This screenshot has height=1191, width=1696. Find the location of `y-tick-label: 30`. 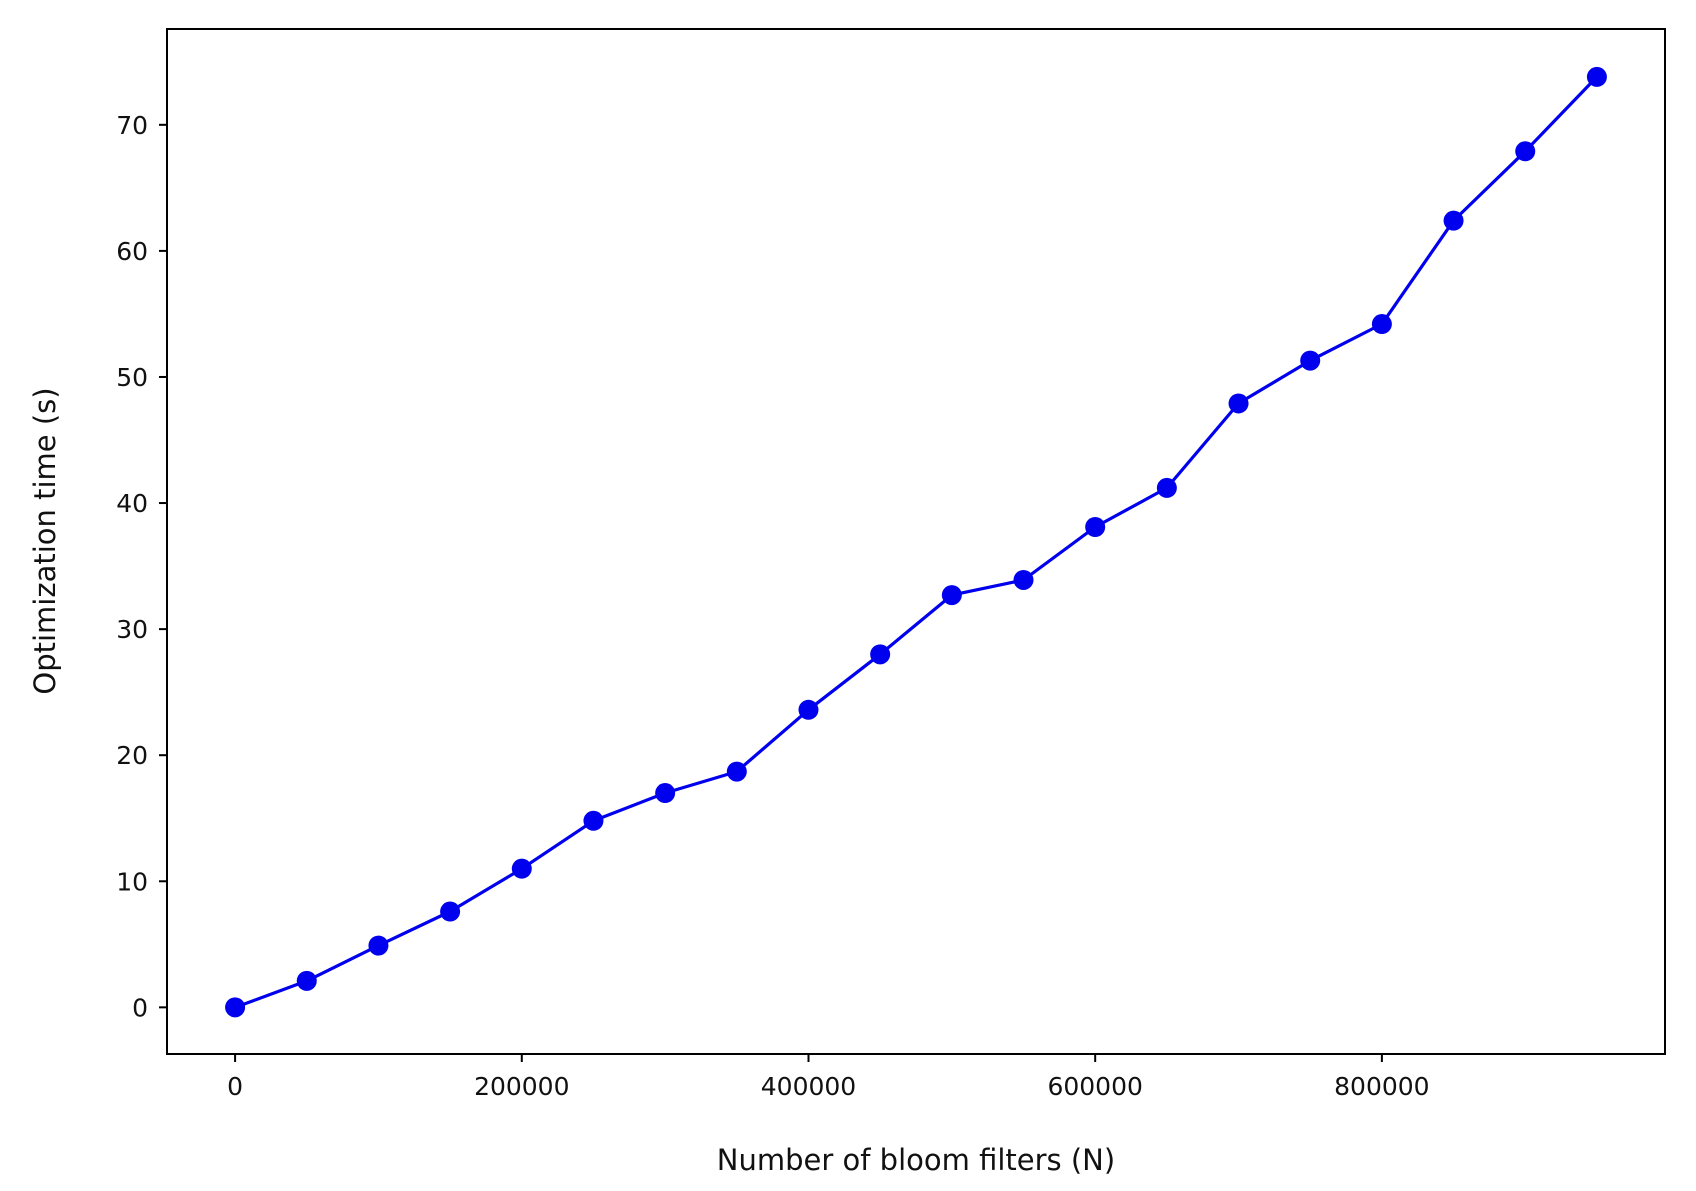

y-tick-label: 30 is located at coordinates (132, 629).